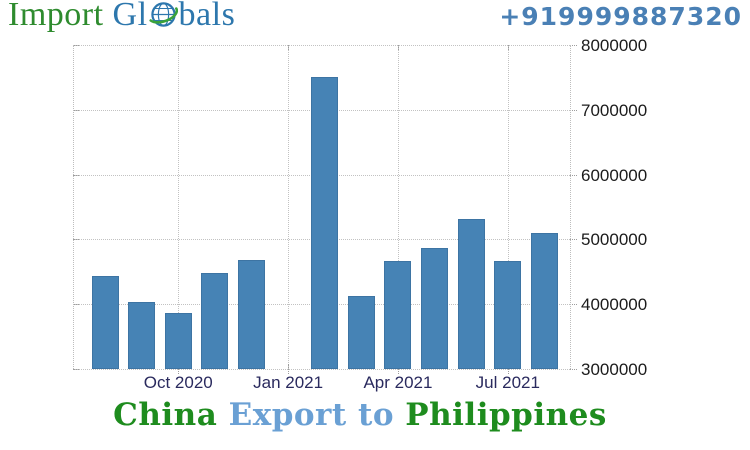 Image resolution: width=750 pixels, height=450 pixels. Describe the element at coordinates (73, 207) in the screenshot. I see `plot-border-left` at that location.